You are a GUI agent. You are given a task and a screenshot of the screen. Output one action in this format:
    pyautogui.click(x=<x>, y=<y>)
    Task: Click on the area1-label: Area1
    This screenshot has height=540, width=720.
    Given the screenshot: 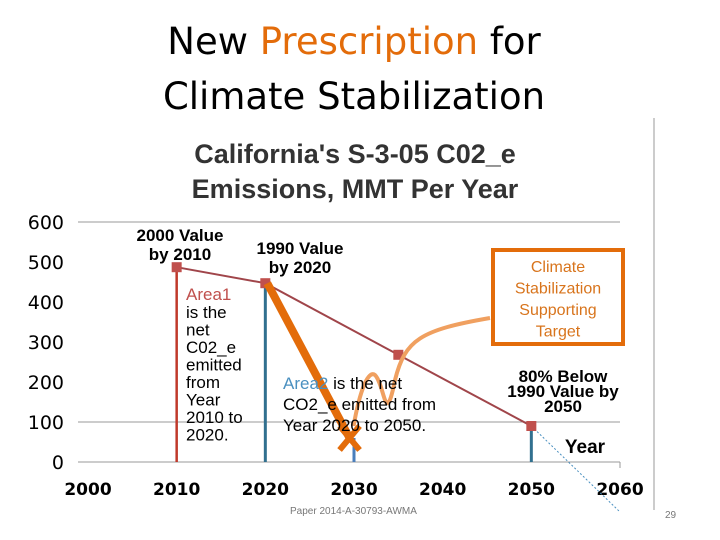 What is the action you would take?
    pyautogui.click(x=208, y=294)
    